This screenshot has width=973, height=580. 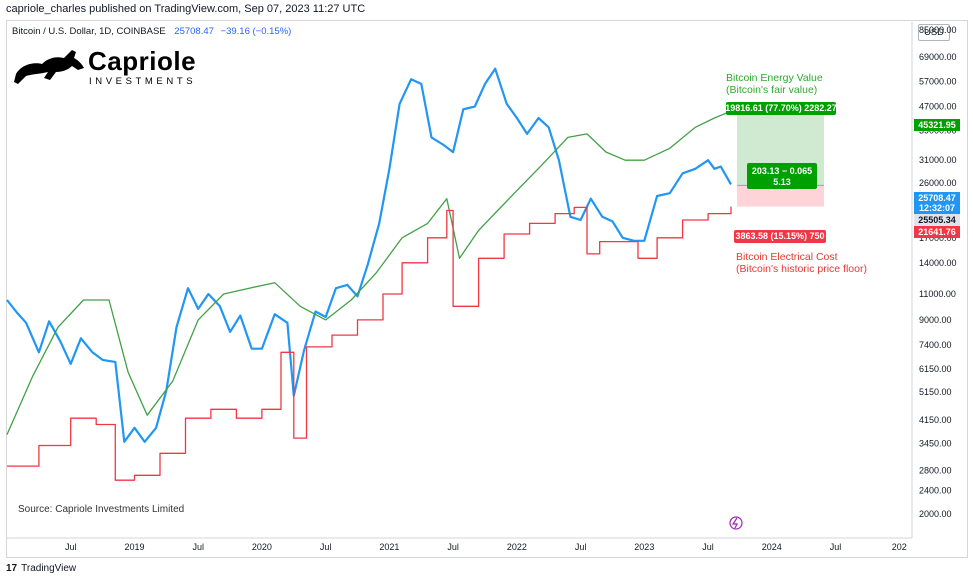 I want to click on energy-title: Bitcoin Energy Value, so click(x=774, y=78).